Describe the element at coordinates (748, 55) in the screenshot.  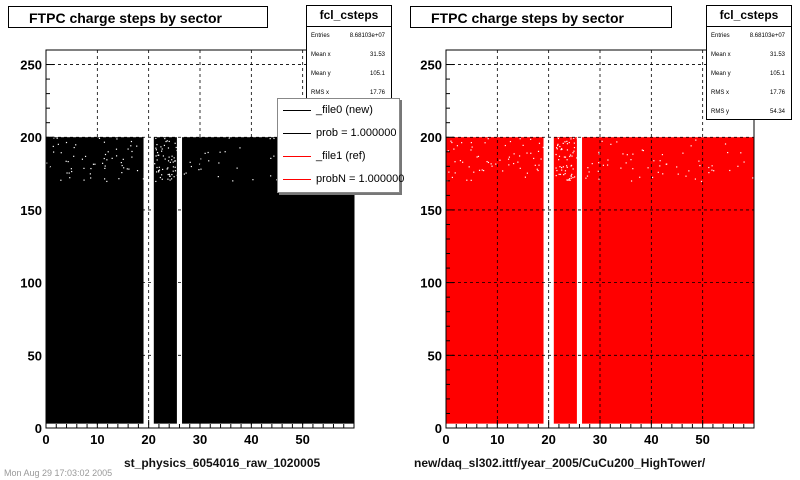
I see `stats-row-mean-x: Mean x 31.53` at that location.